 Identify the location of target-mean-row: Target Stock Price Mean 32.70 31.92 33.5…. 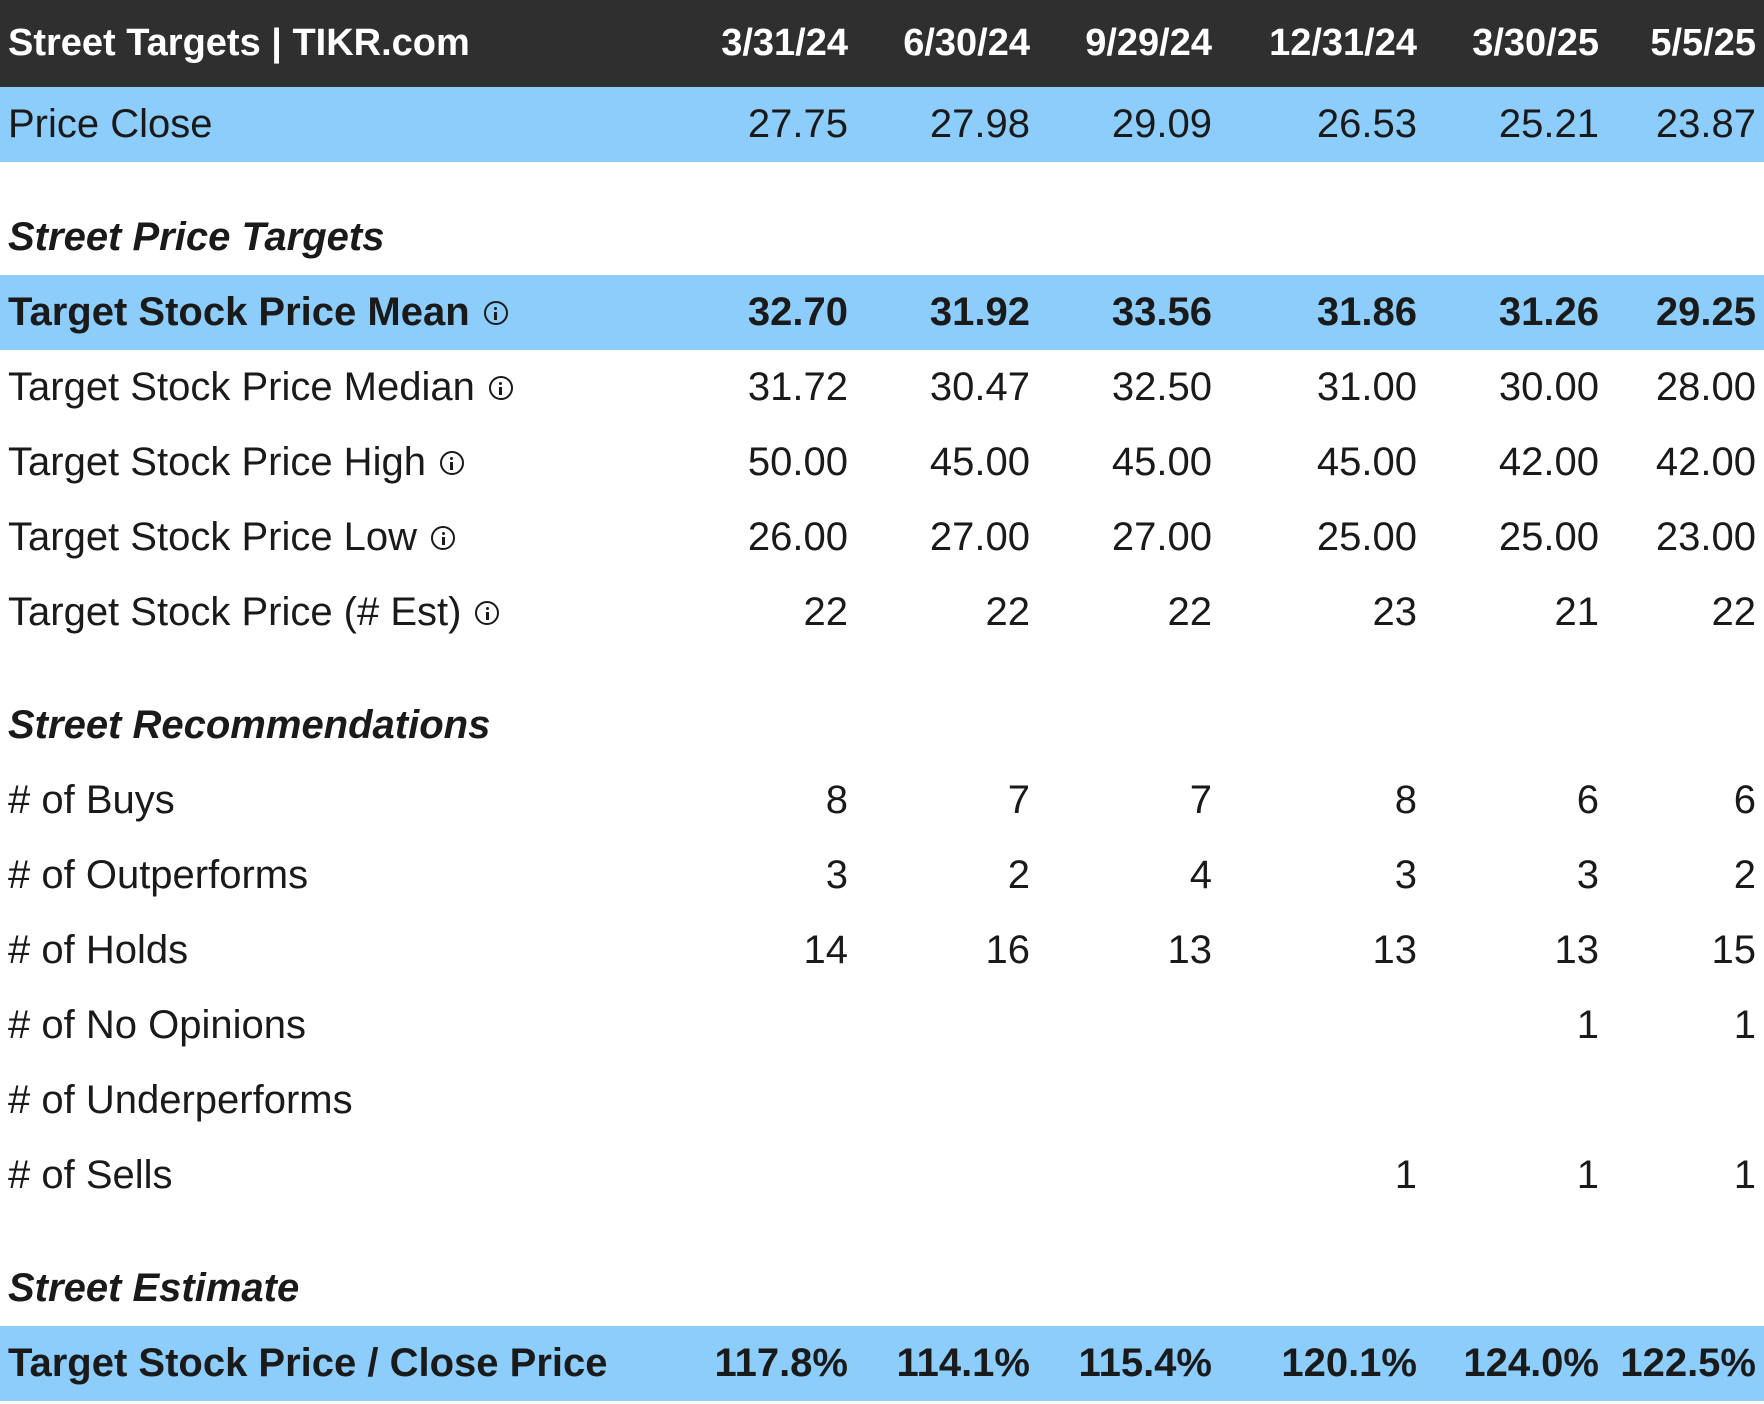
(882, 312).